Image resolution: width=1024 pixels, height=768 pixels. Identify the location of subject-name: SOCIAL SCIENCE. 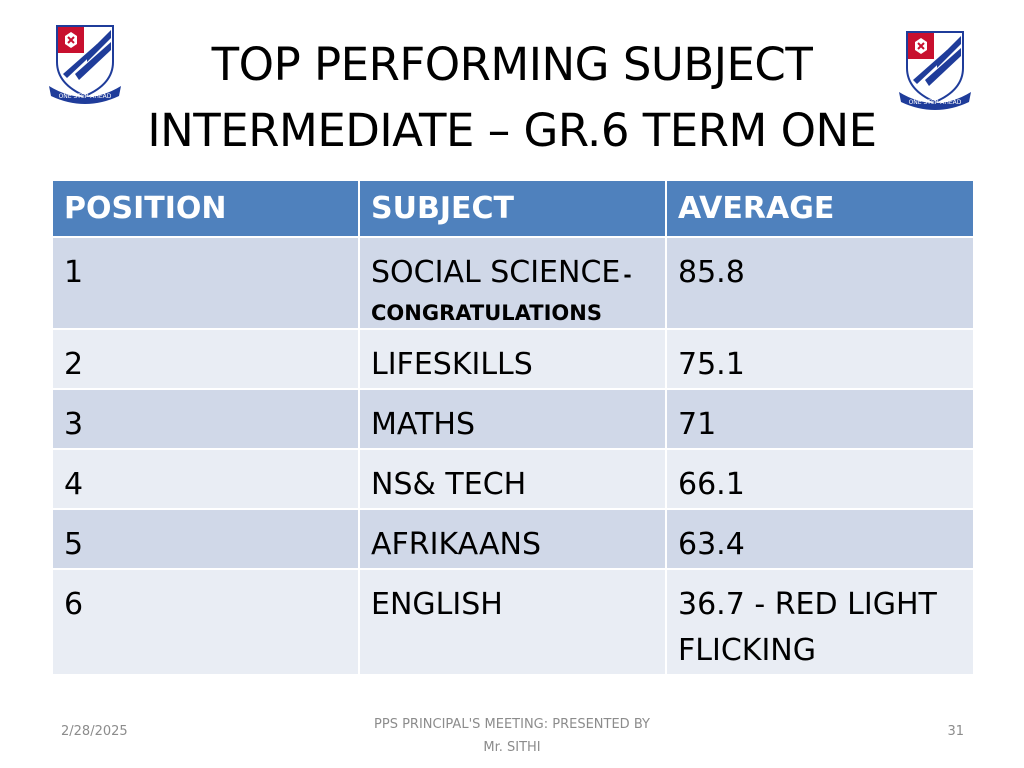
(496, 272).